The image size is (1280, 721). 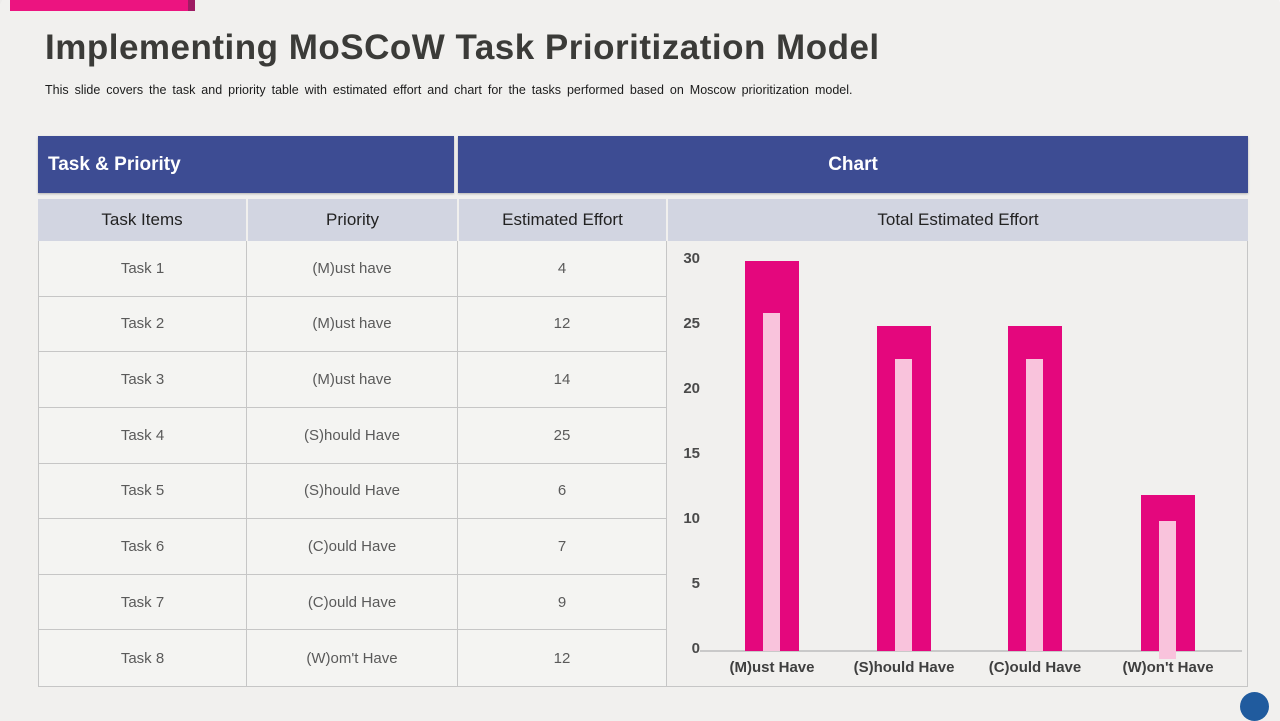 What do you see at coordinates (142, 220) in the screenshot?
I see `column-header-task-items: Task Items` at bounding box center [142, 220].